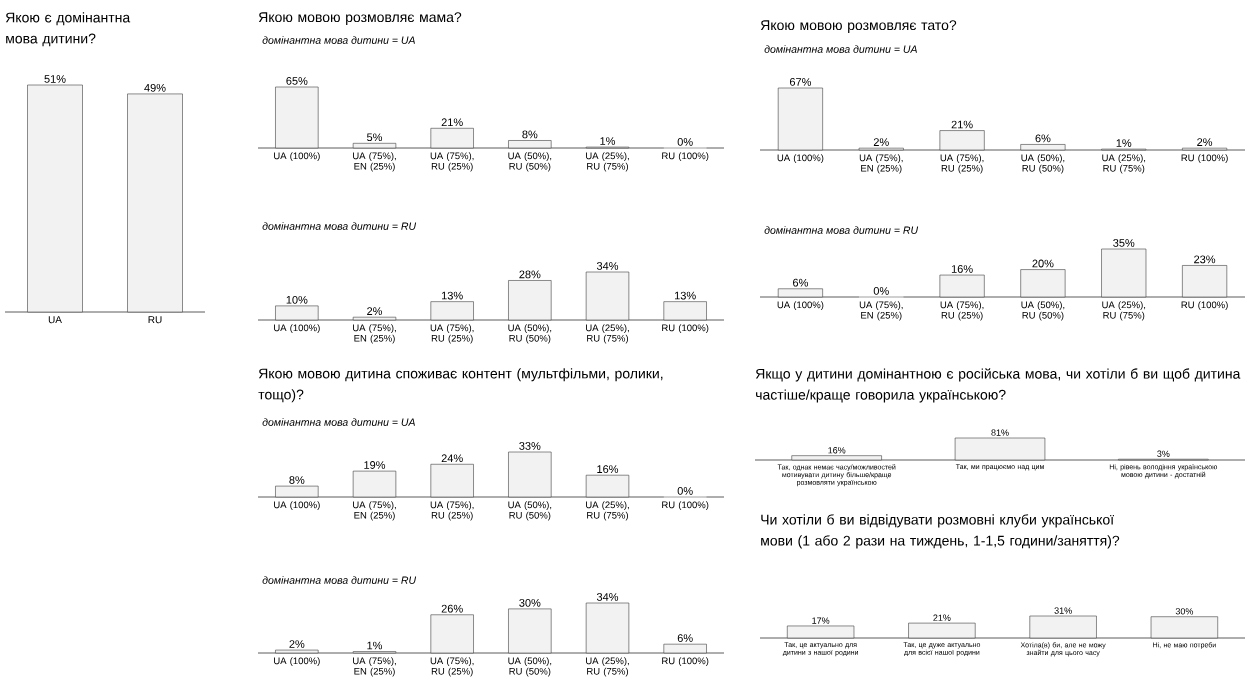 Image resolution: width=1250 pixels, height=691 pixels. Describe the element at coordinates (1000, 432) in the screenshot. I see `data-label: 81%` at that location.